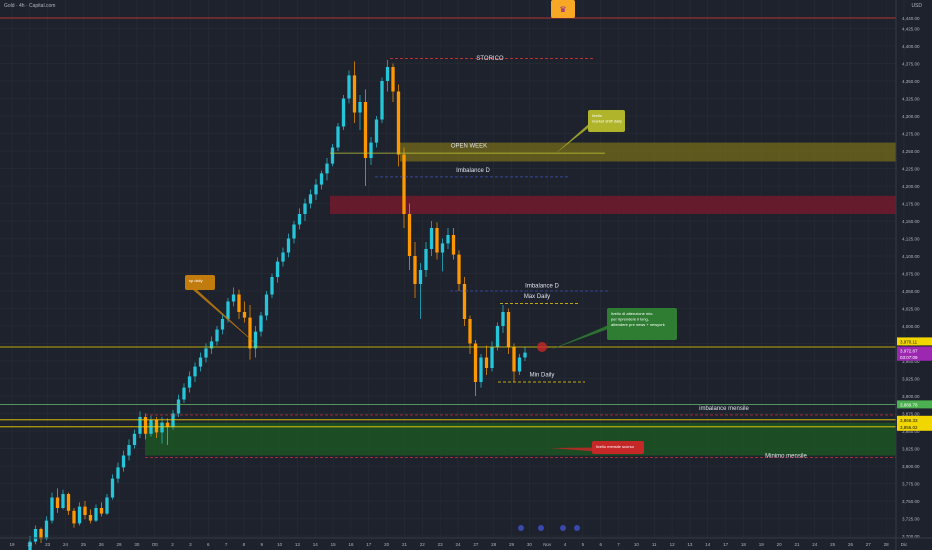  Describe the element at coordinates (909, 404) in the screenshot. I see `price-tag-text: 3,889.78` at that location.